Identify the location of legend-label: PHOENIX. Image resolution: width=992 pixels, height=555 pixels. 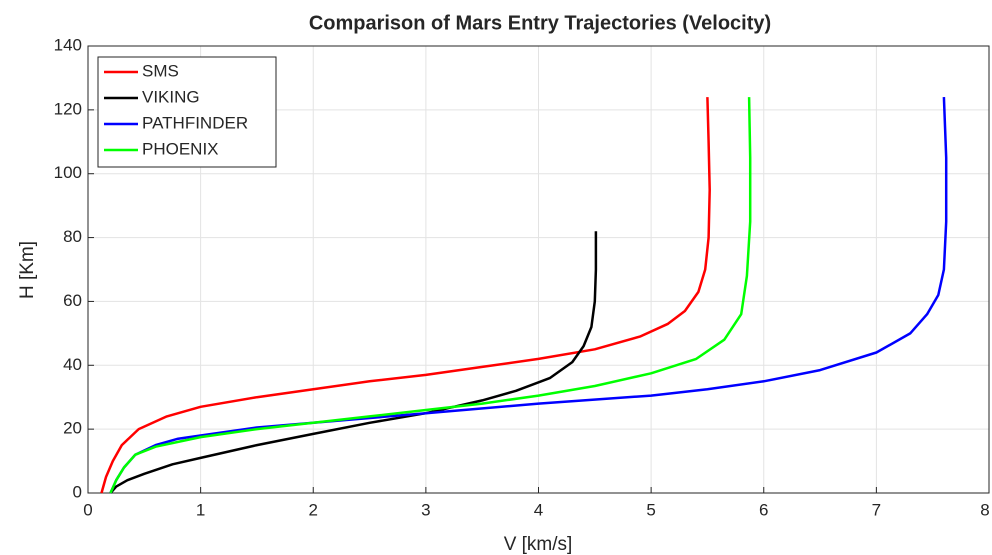
(180, 148).